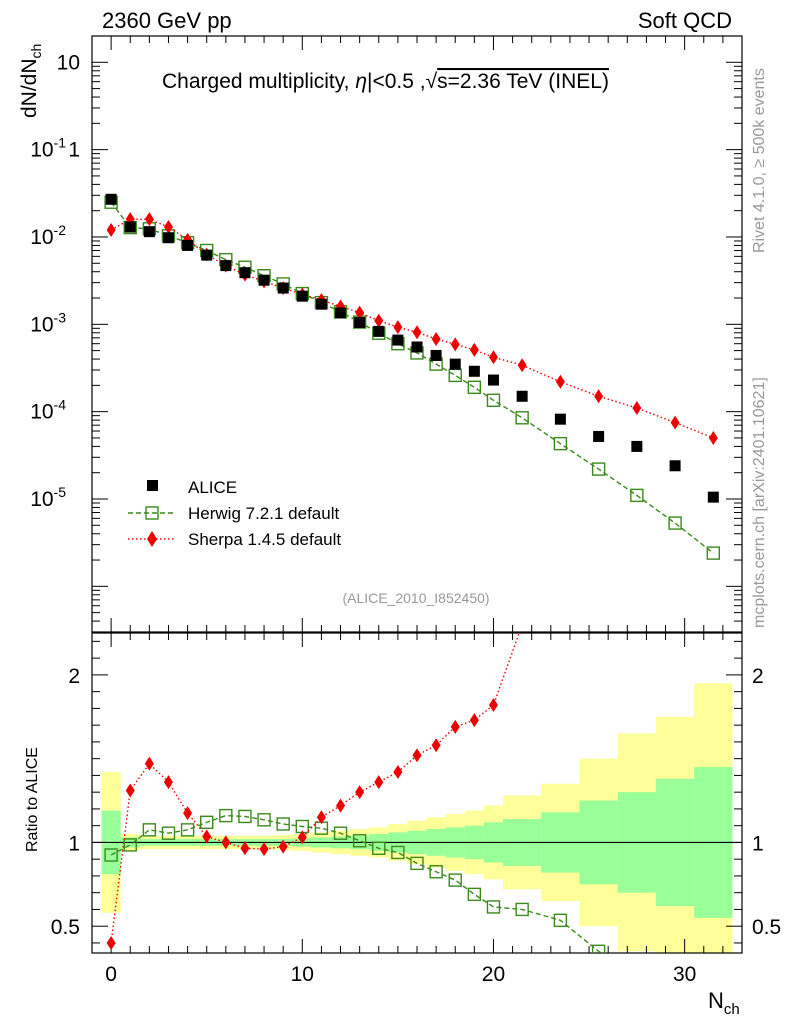  What do you see at coordinates (212, 487) in the screenshot?
I see `legend-alice-label: ALICE` at bounding box center [212, 487].